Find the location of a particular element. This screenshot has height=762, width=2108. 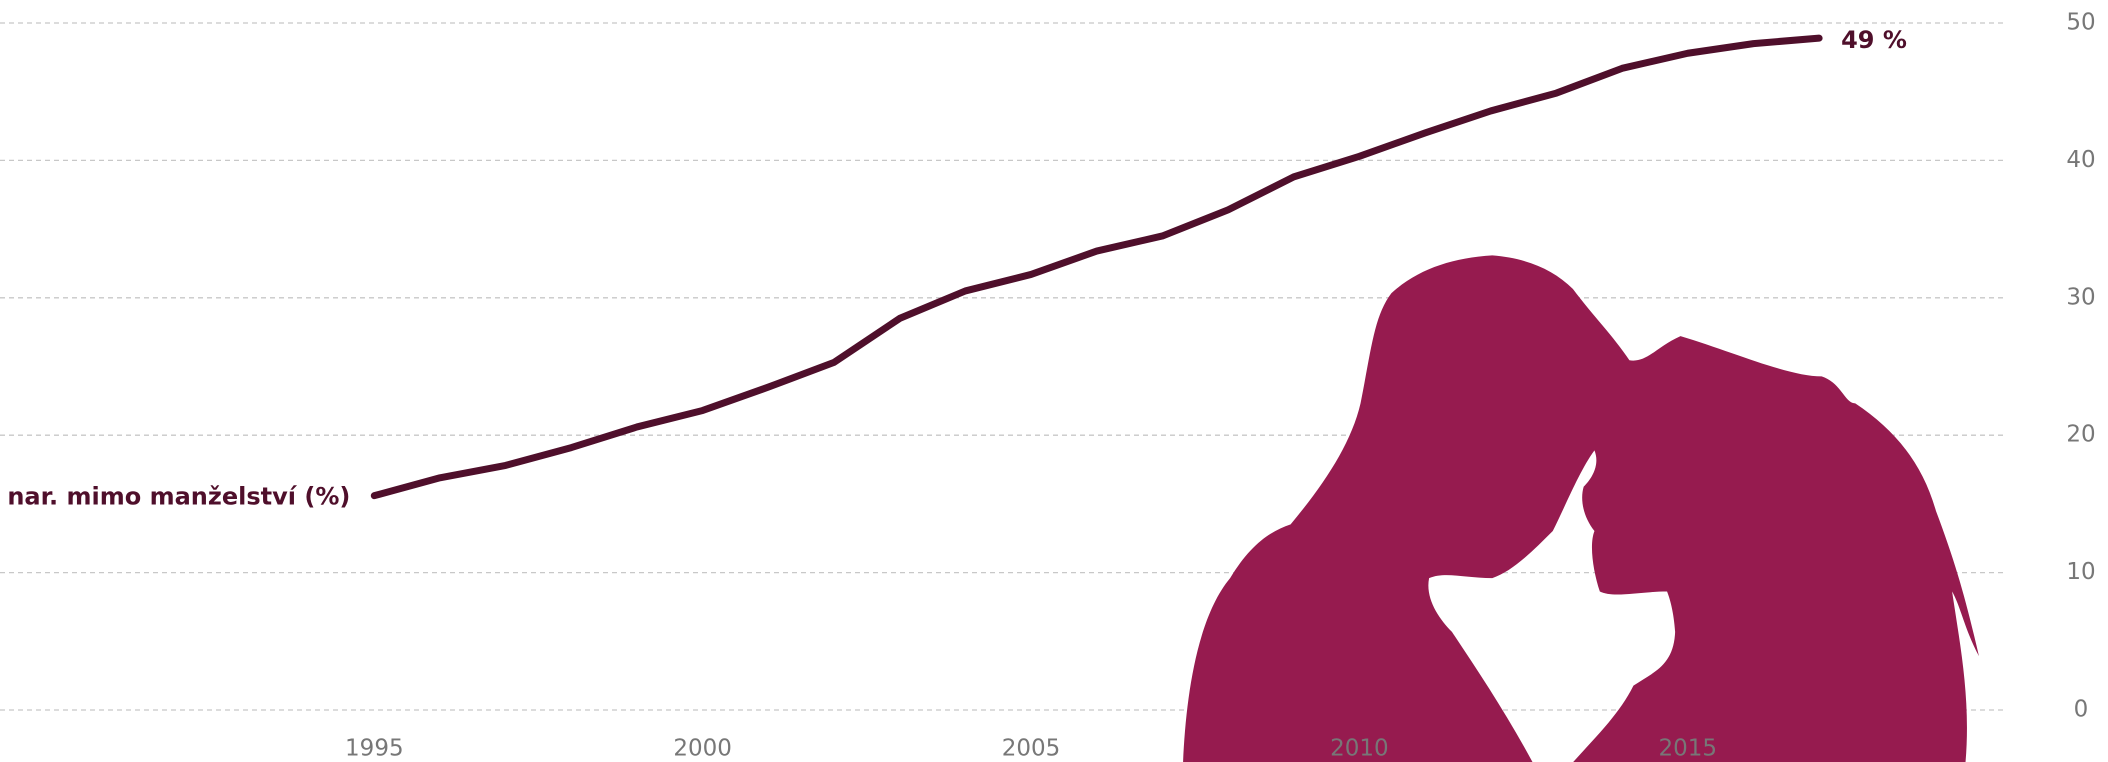

series-label: nar. mimo manželství (%) is located at coordinates (178, 497).